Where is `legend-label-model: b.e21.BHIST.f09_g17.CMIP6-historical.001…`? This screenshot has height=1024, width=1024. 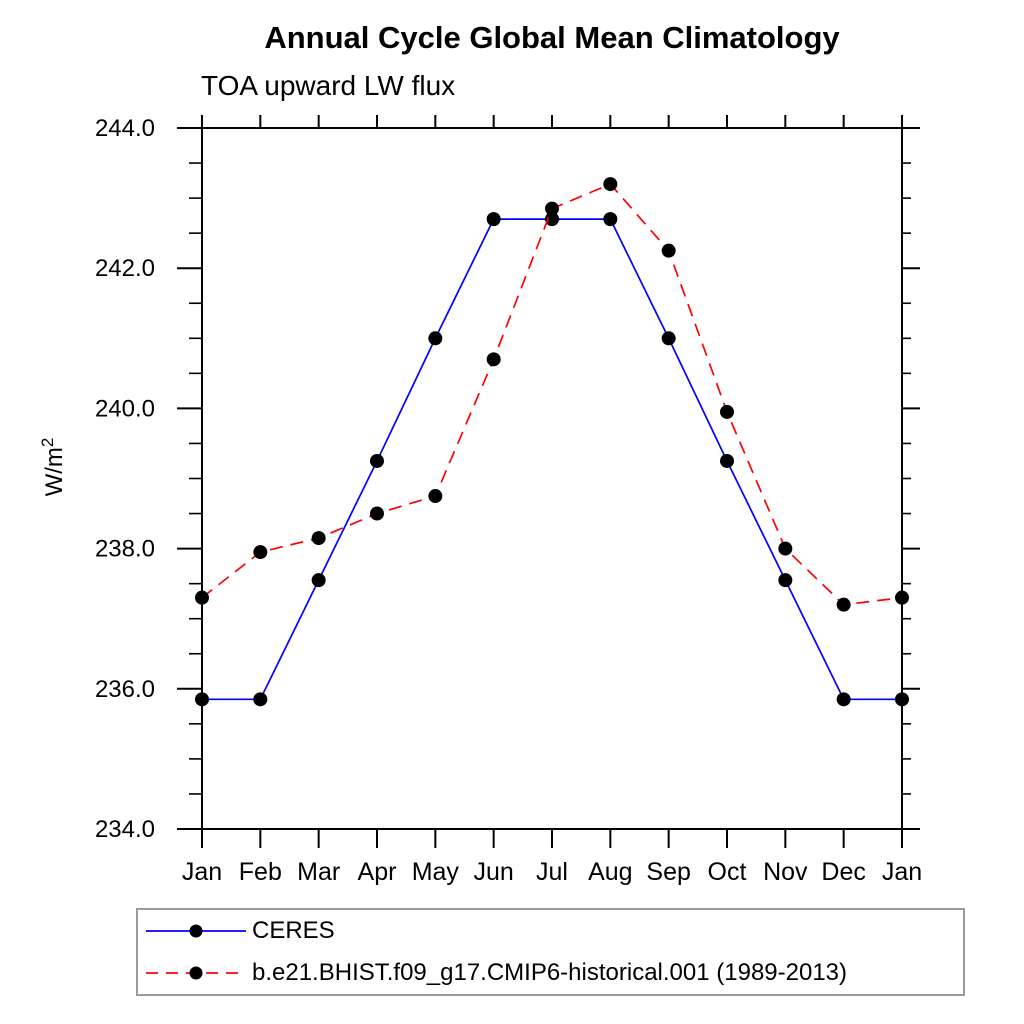
legend-label-model: b.e21.BHIST.f09_g17.CMIP6-historical.001… is located at coordinates (550, 972).